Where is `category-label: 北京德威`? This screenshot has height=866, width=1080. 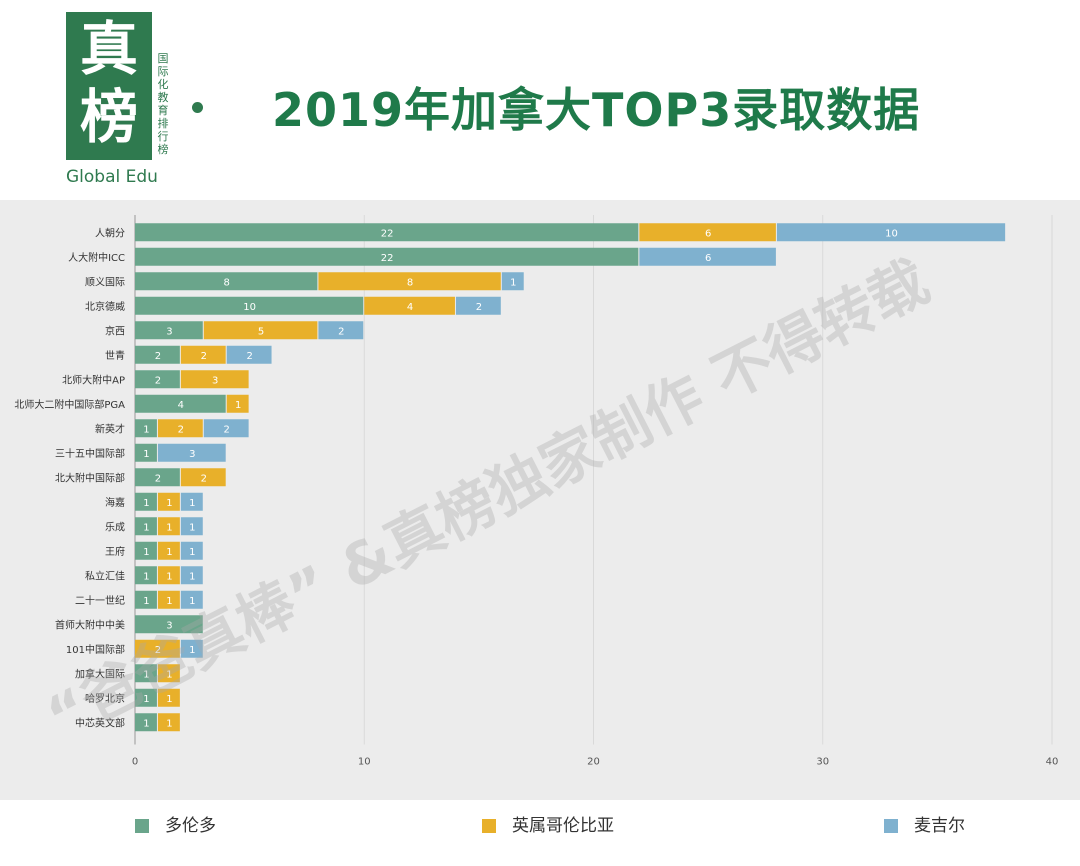 category-label: 北京德威 is located at coordinates (105, 306).